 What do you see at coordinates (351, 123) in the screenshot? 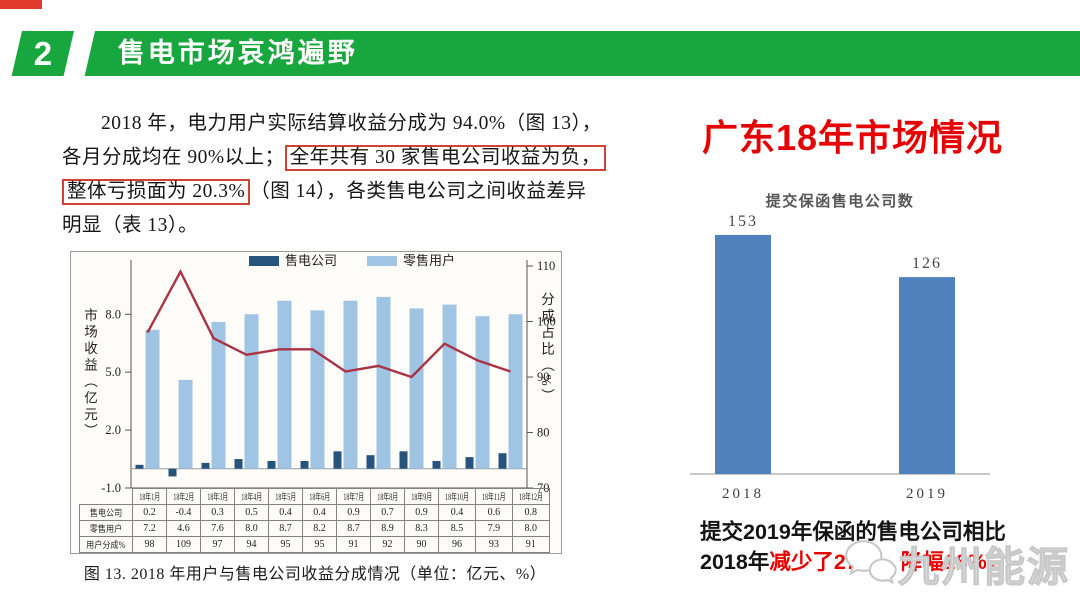
I see `excerpt-text-1: 2018 年，电力用户实际结算收益分成为 94.0%（图 13），` at bounding box center [351, 123].